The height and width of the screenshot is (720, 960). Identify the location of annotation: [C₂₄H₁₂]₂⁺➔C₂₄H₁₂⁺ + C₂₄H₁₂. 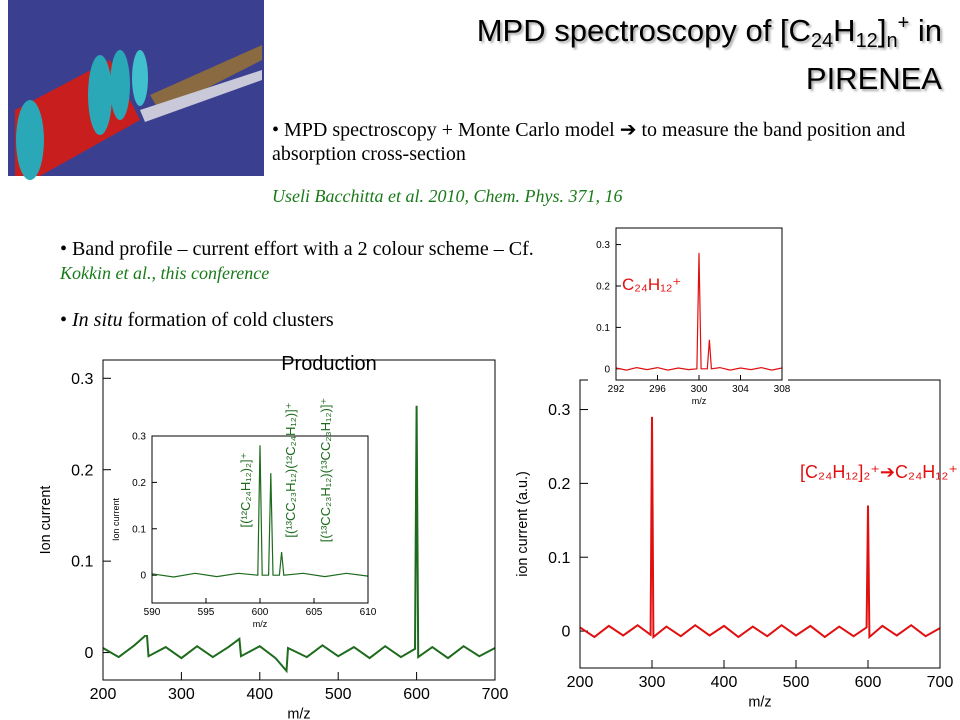
(880, 472).